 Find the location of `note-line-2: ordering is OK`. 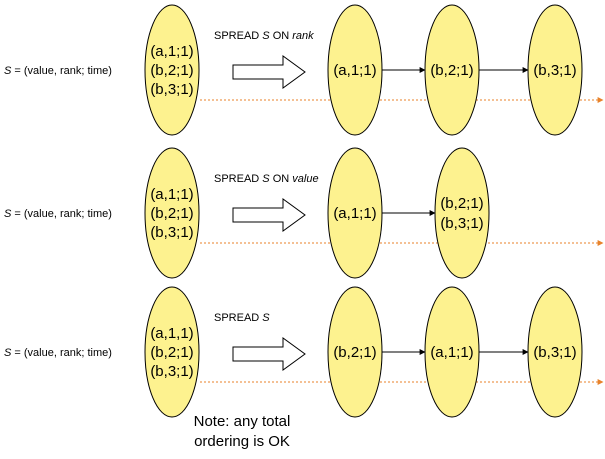

note-line-2: ordering is OK is located at coordinates (242, 441).